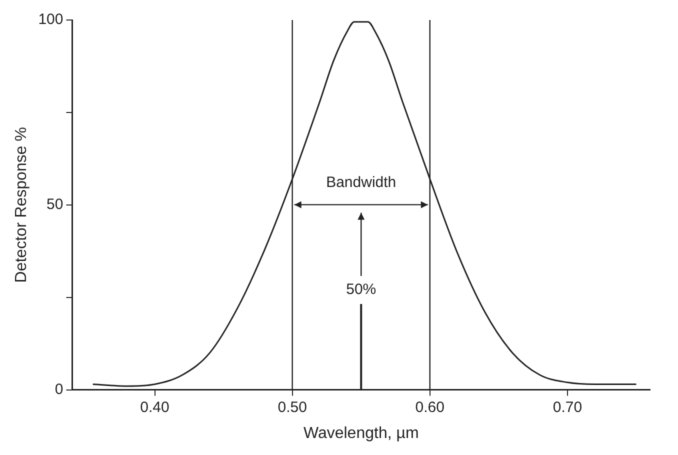 The width and height of the screenshot is (678, 455). What do you see at coordinates (429, 407) in the screenshot?
I see `x-tick-label: 0.60` at bounding box center [429, 407].